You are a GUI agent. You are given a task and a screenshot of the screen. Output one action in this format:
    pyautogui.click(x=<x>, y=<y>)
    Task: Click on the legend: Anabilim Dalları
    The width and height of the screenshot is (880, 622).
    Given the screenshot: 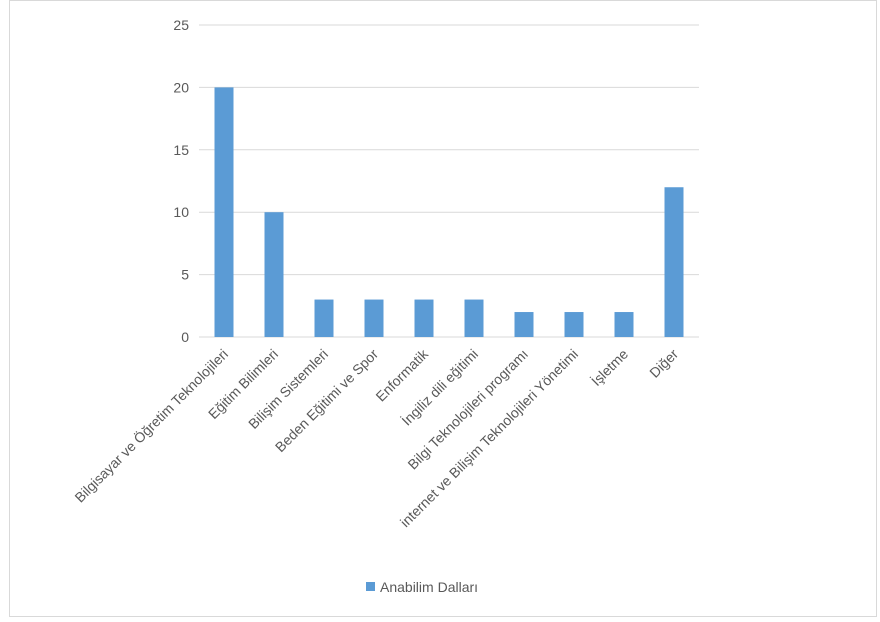 What is the action you would take?
    pyautogui.click(x=422, y=587)
    